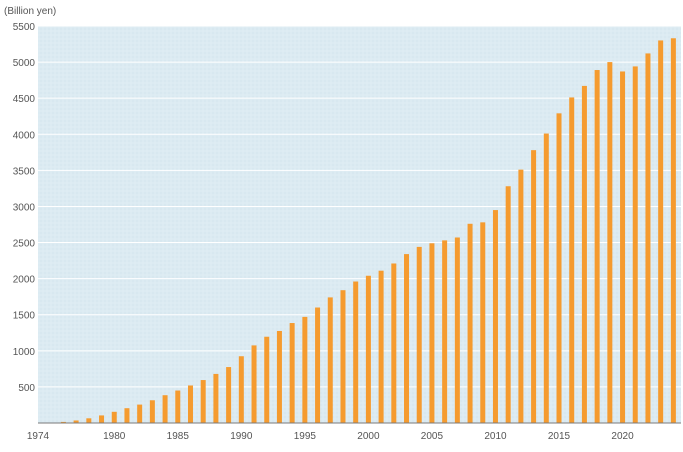  I want to click on bar-2013, so click(534, 286).